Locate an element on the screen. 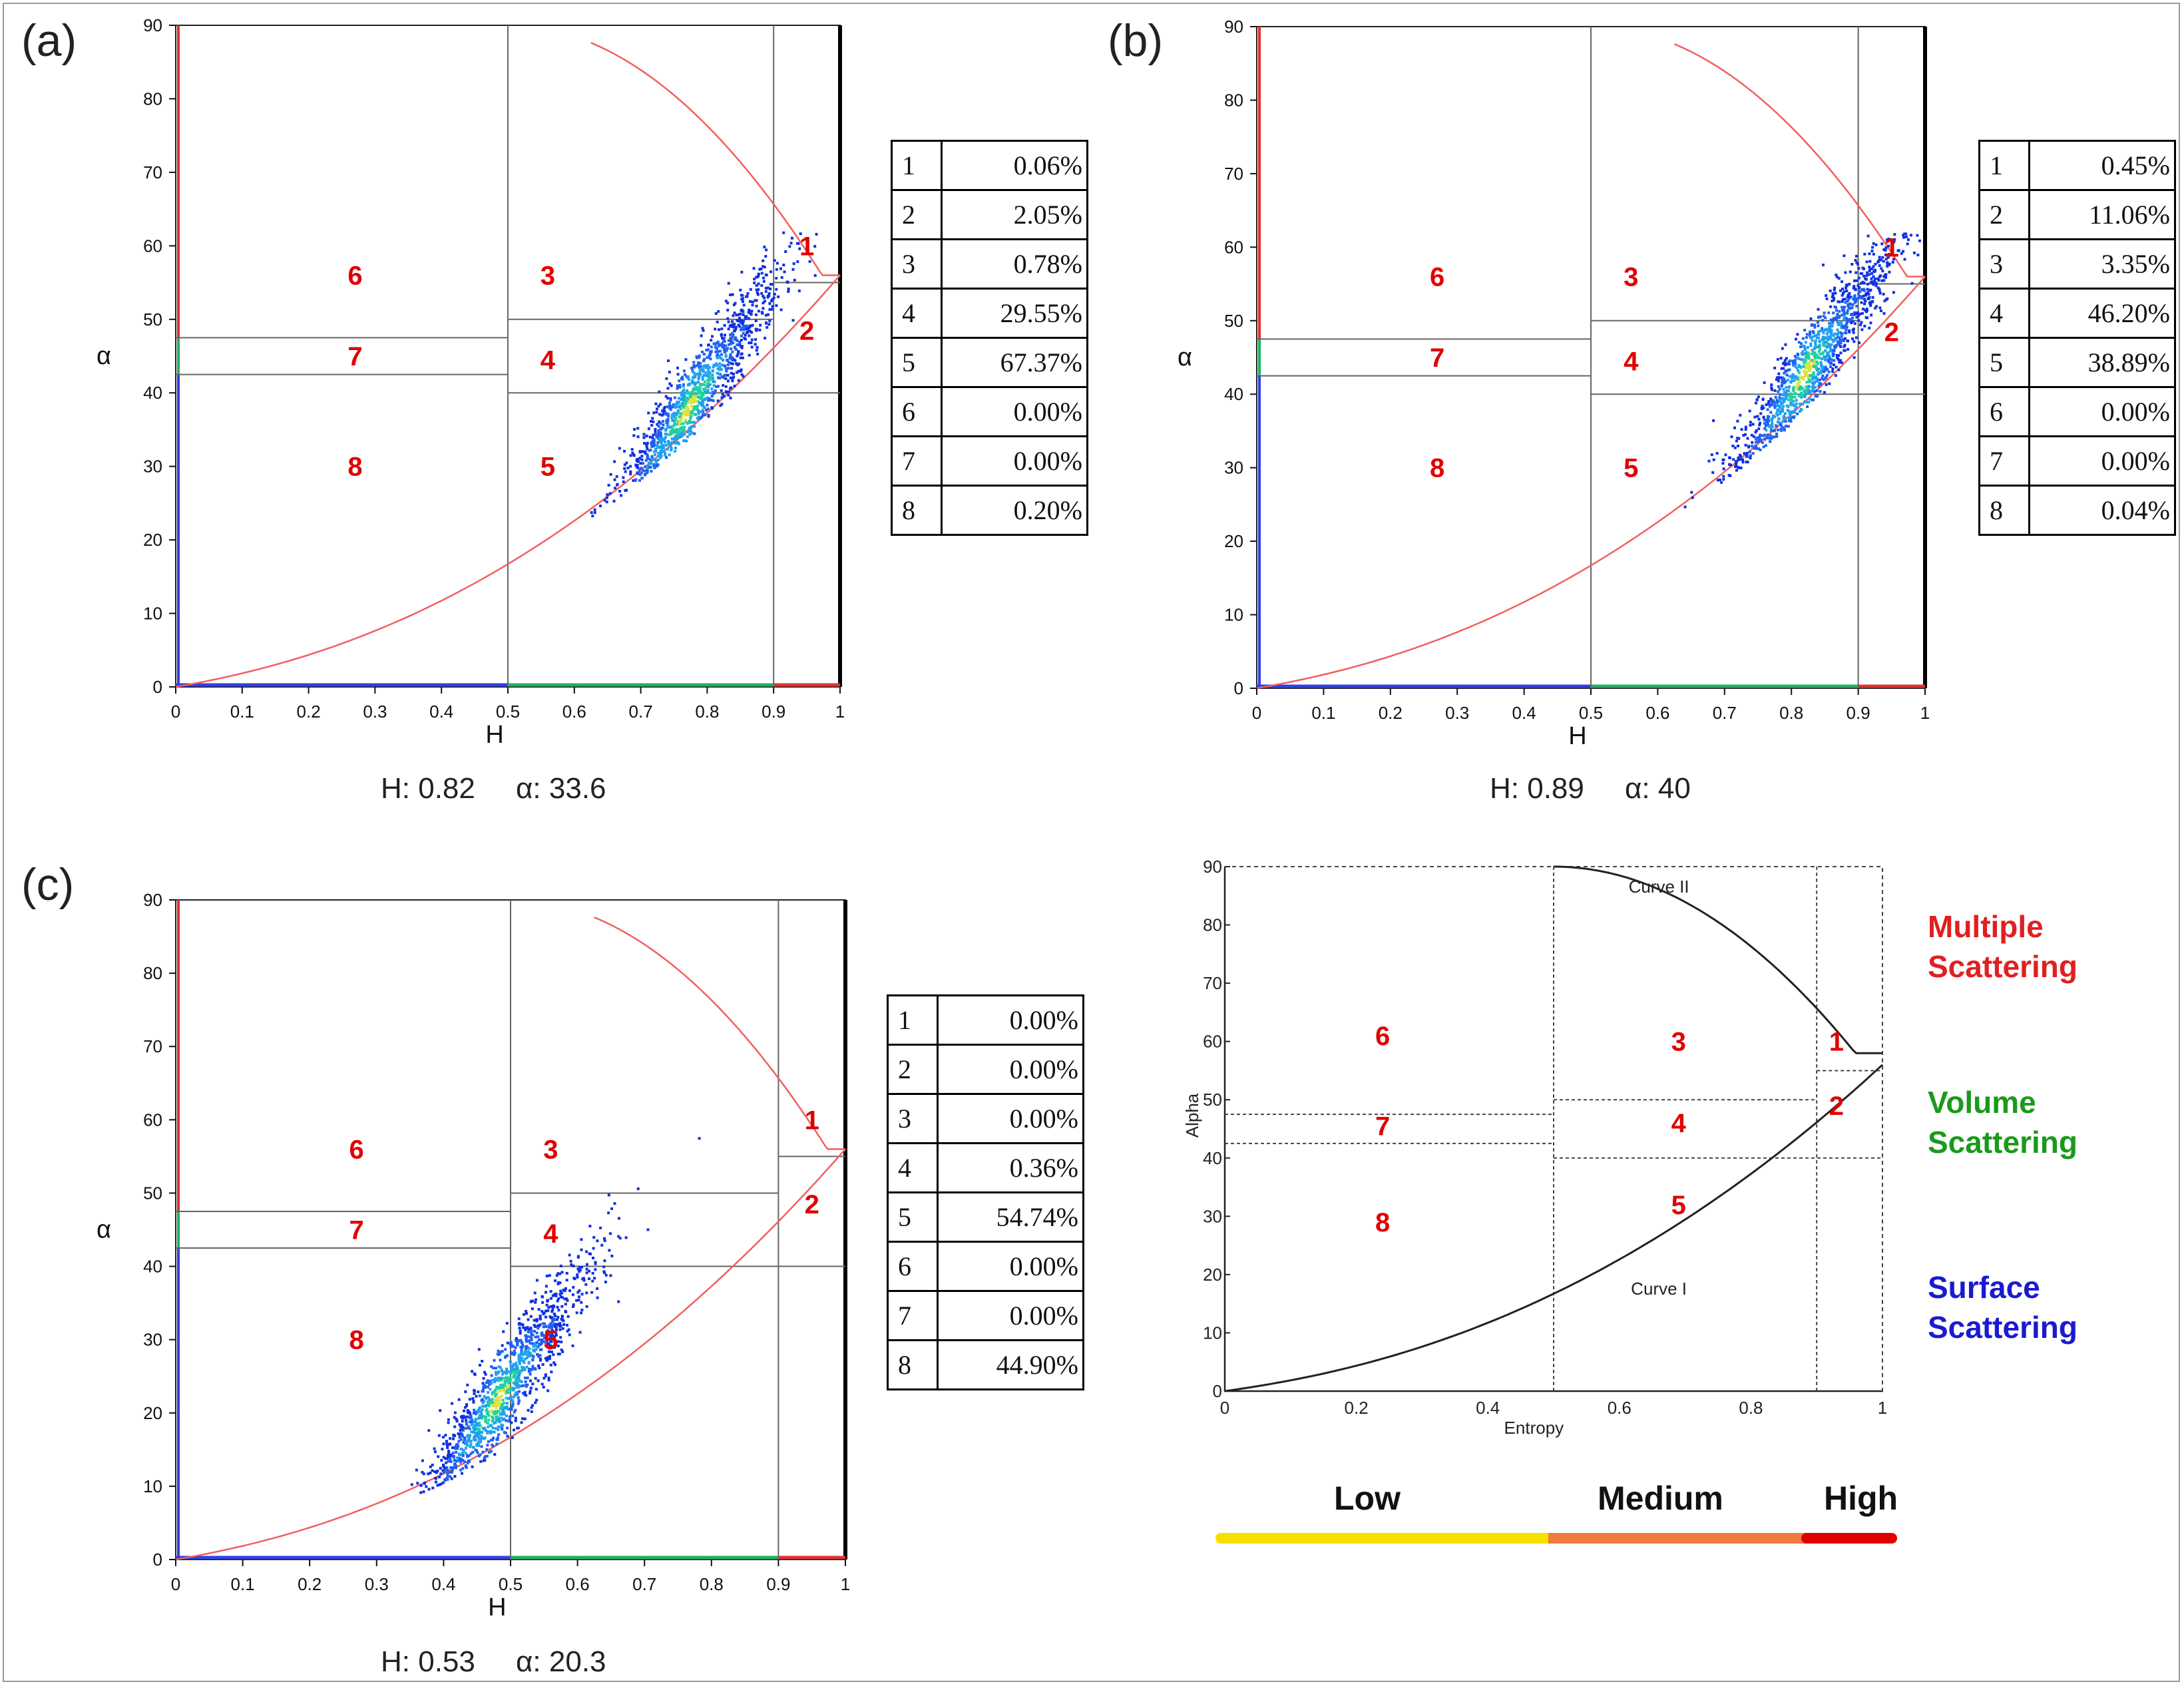 This screenshot has width=2184, height=1686. zone-percentage: 44.90% is located at coordinates (1010, 1364).